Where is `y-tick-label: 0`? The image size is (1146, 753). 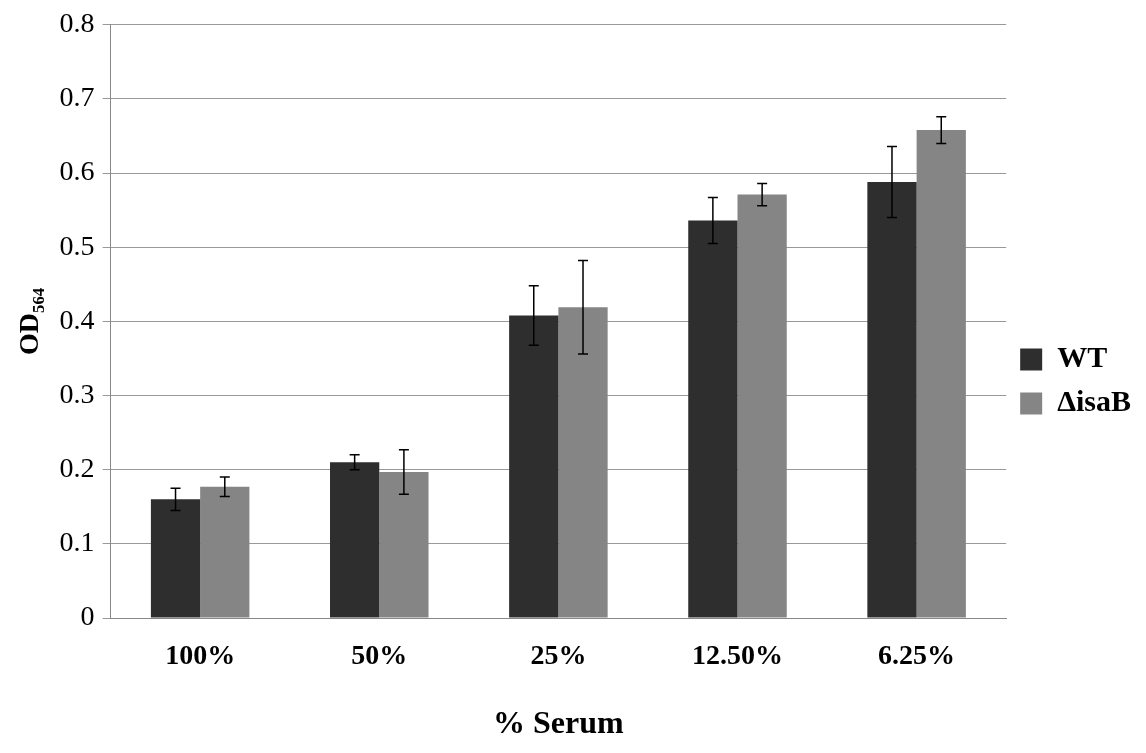
y-tick-label: 0 is located at coordinates (87, 616).